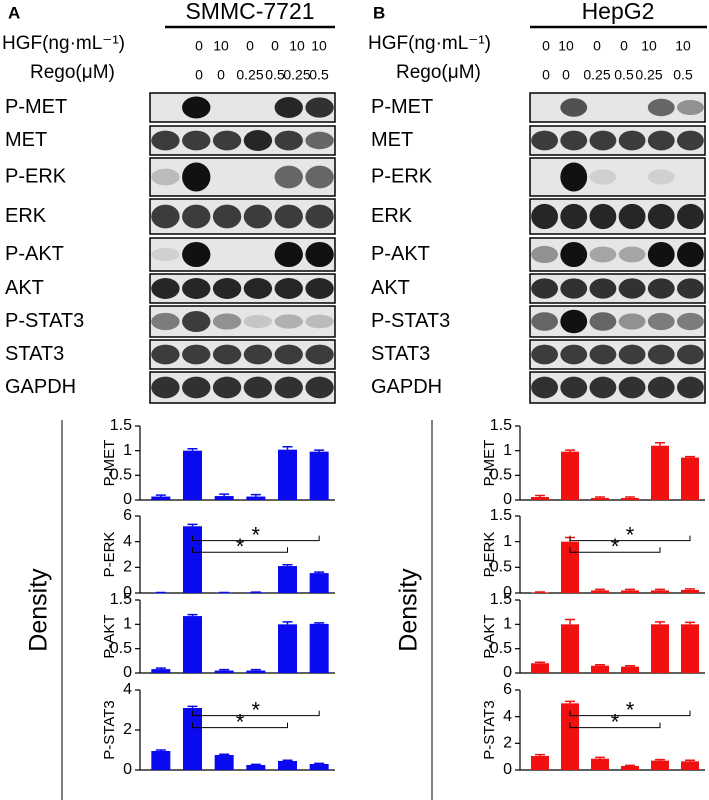 This screenshot has height=800, width=709. I want to click on y-axis-label: P-STAT3, so click(109, 729).